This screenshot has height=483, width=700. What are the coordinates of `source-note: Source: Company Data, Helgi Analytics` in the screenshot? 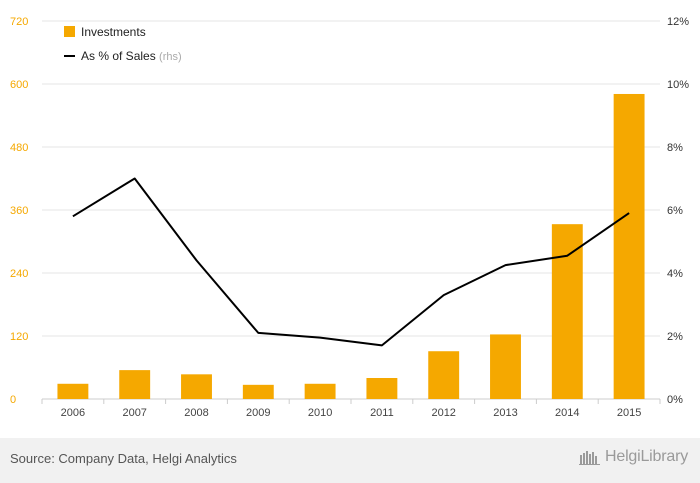 It's located at (123, 458).